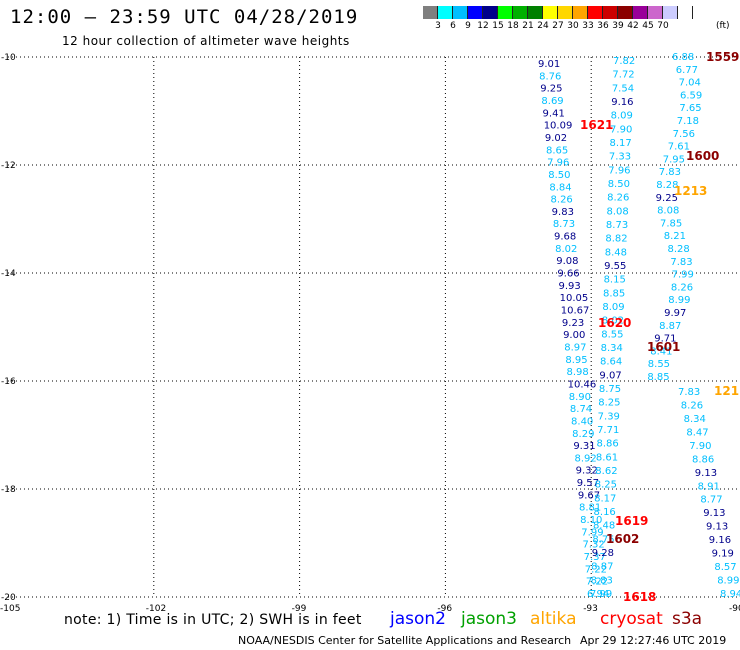 The width and height of the screenshot is (740, 650). What do you see at coordinates (565, 237) in the screenshot?
I see `wave-height-value: 9.68` at bounding box center [565, 237].